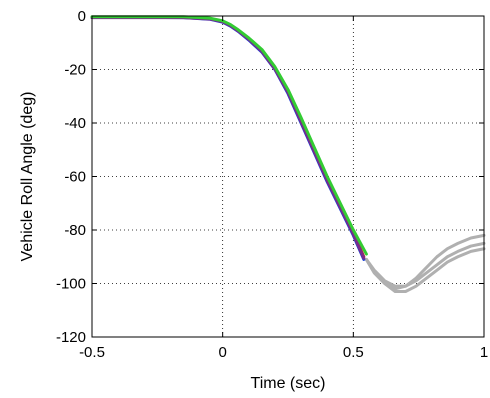 The width and height of the screenshot is (490, 398). What do you see at coordinates (71, 337) in the screenshot?
I see `y-tick-label: -120` at bounding box center [71, 337].